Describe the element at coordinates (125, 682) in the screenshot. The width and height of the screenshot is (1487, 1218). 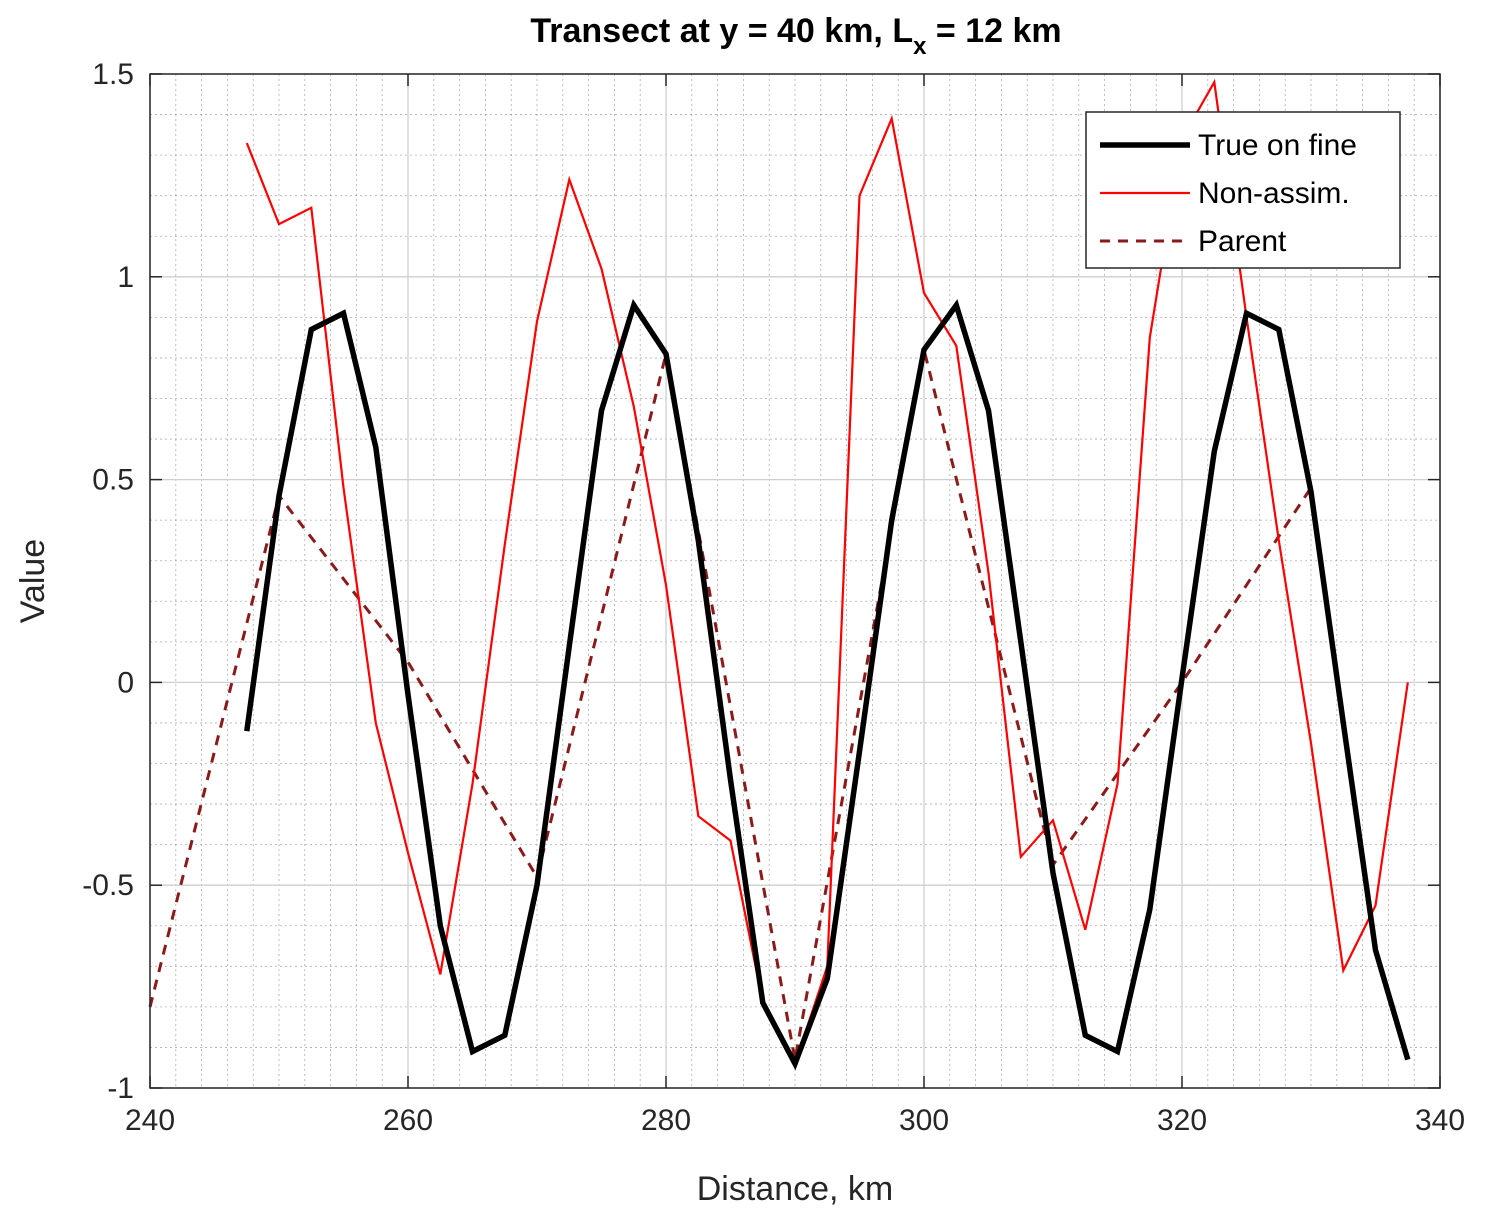
I see `y-tick-label: 0` at that location.